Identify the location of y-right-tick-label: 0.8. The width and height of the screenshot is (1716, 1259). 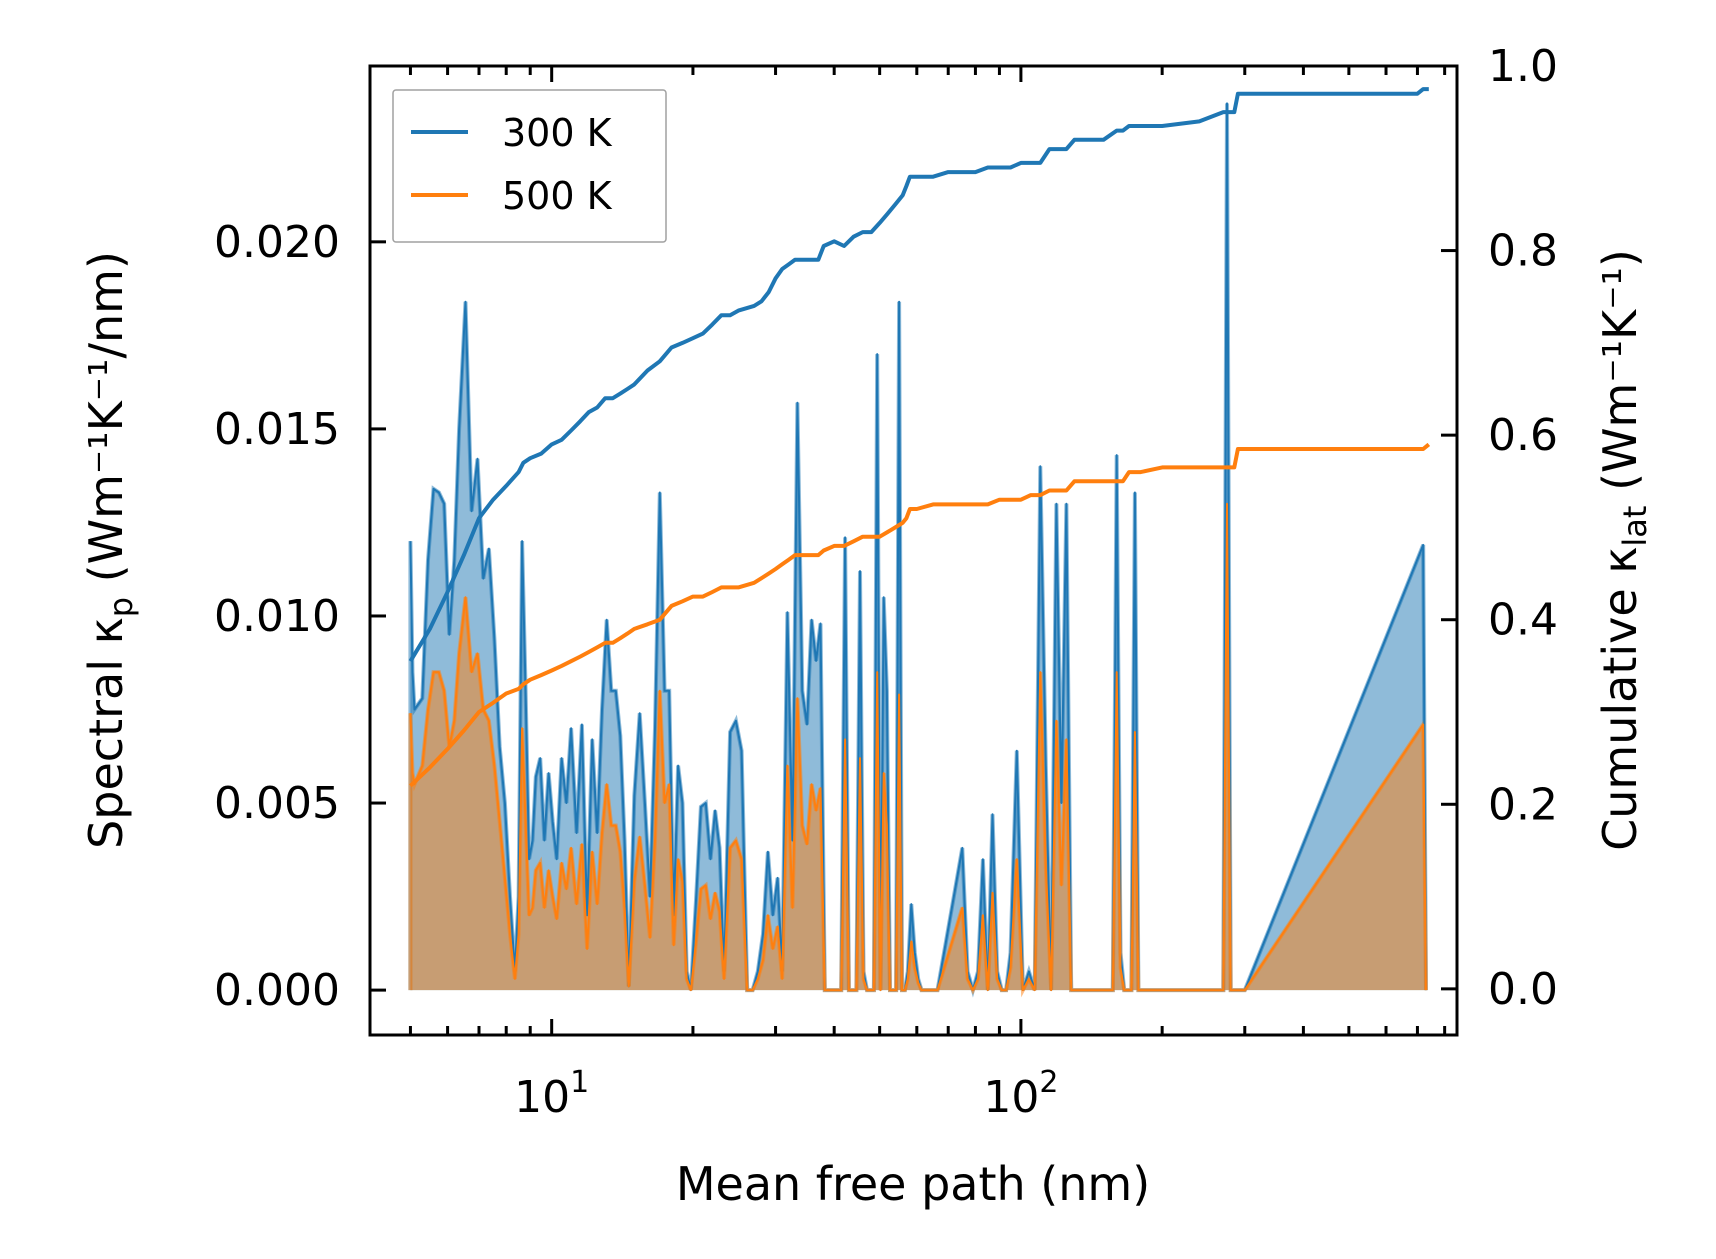
(1523, 251).